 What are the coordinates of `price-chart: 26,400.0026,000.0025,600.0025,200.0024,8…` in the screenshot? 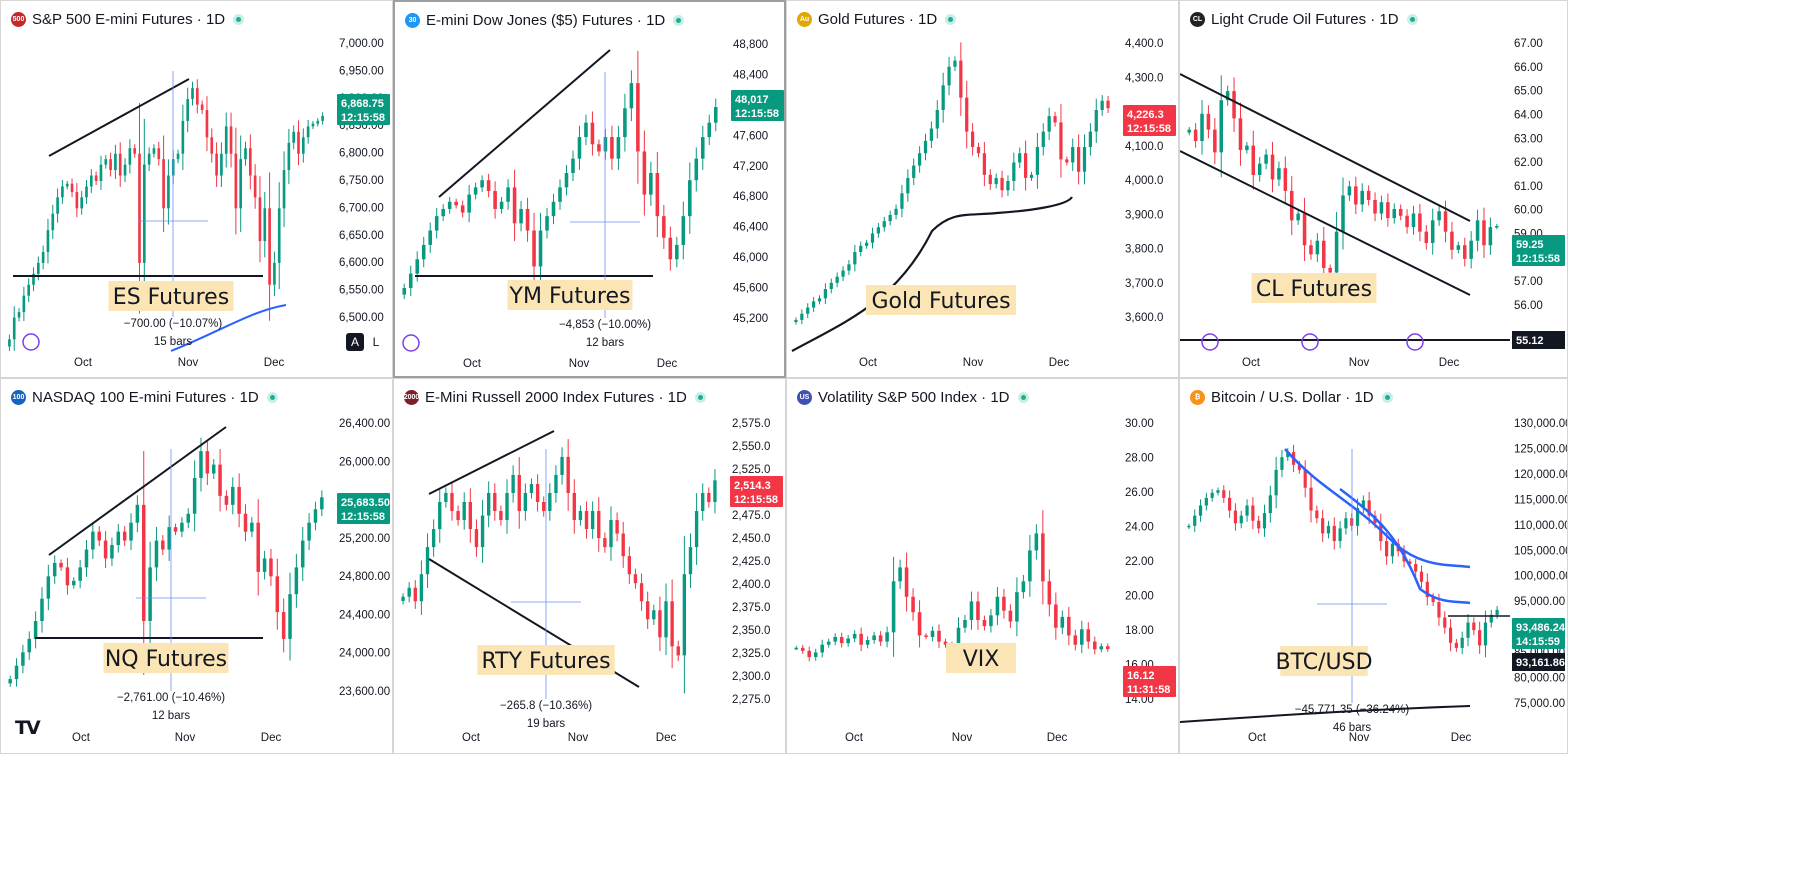 It's located at (197, 566).